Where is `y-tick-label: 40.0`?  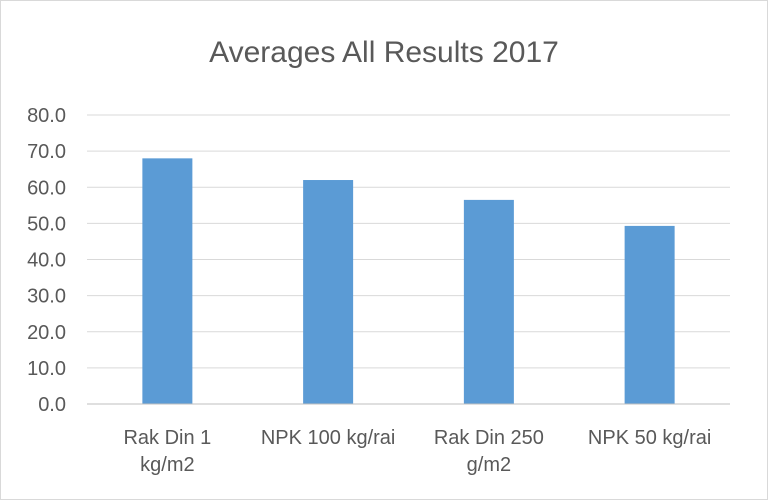 y-tick-label: 40.0 is located at coordinates (46, 261).